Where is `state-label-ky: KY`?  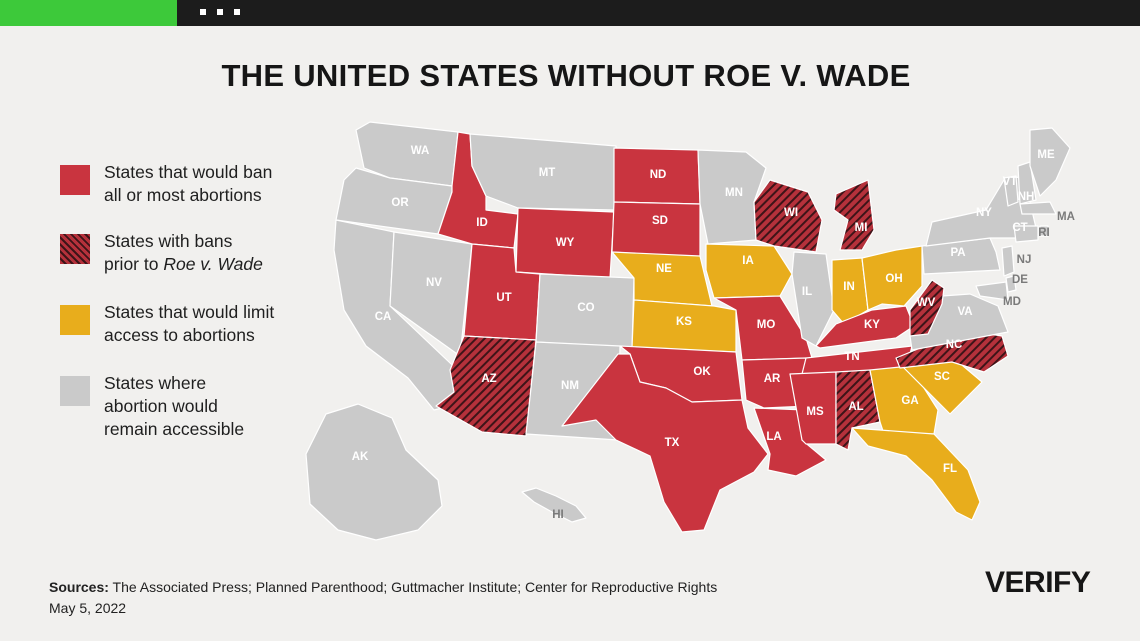 state-label-ky: KY is located at coordinates (872, 325).